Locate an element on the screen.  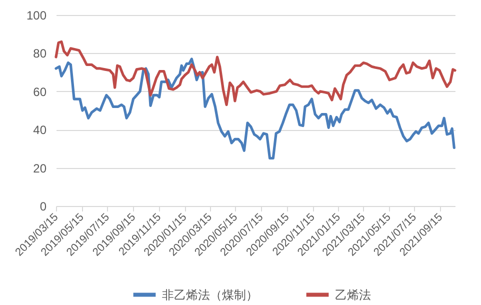
y-tick-label: 60 is located at coordinates (40, 91).